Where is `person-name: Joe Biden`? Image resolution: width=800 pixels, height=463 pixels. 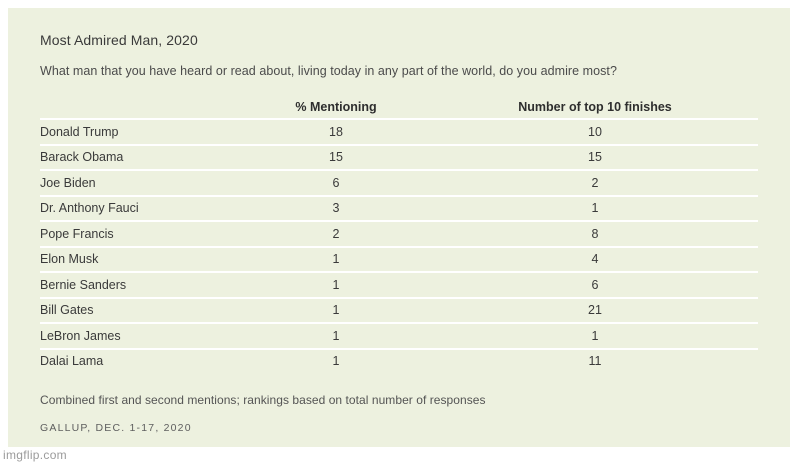 person-name: Joe Biden is located at coordinates (68, 182).